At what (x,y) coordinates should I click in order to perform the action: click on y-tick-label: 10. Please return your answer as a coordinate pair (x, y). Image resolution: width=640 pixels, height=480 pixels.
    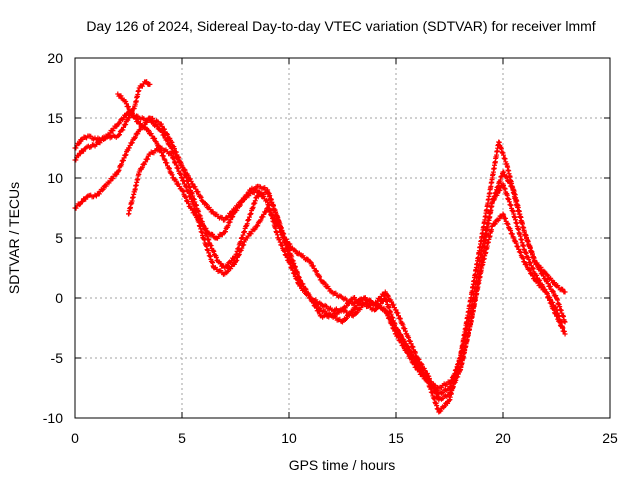
    Looking at the image, I should click on (55, 178).